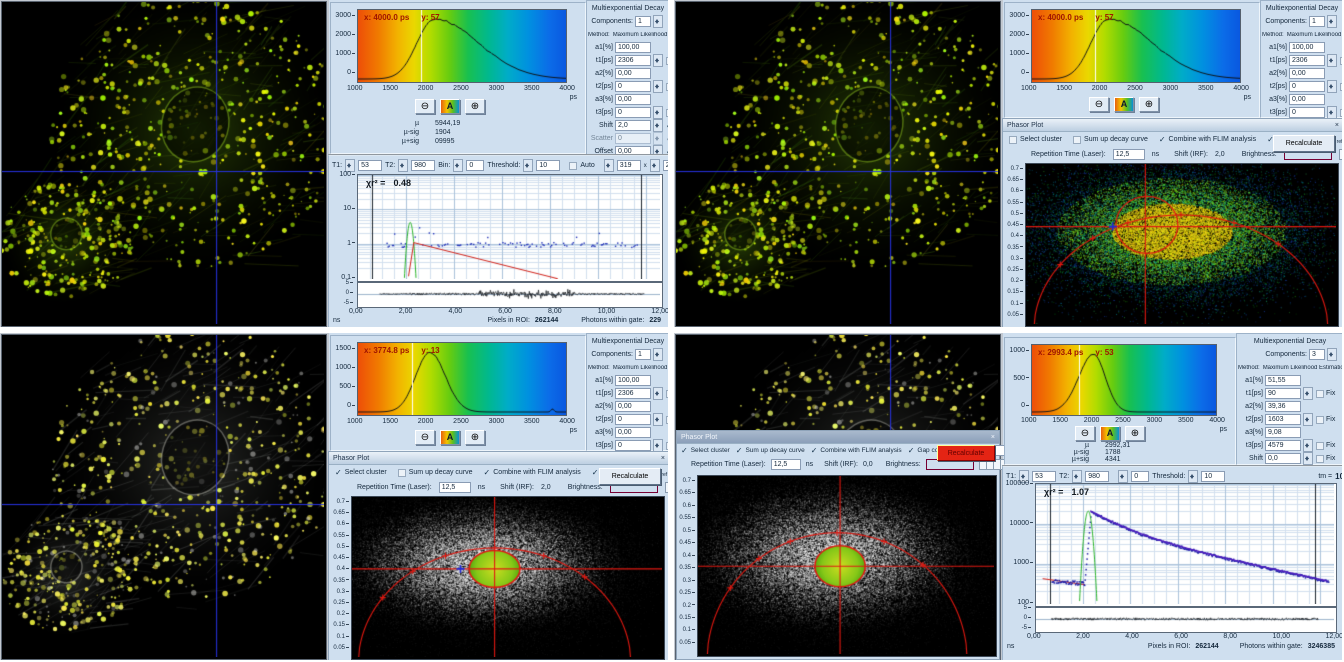  I want to click on threshold-input: 10, so click(1213, 476).